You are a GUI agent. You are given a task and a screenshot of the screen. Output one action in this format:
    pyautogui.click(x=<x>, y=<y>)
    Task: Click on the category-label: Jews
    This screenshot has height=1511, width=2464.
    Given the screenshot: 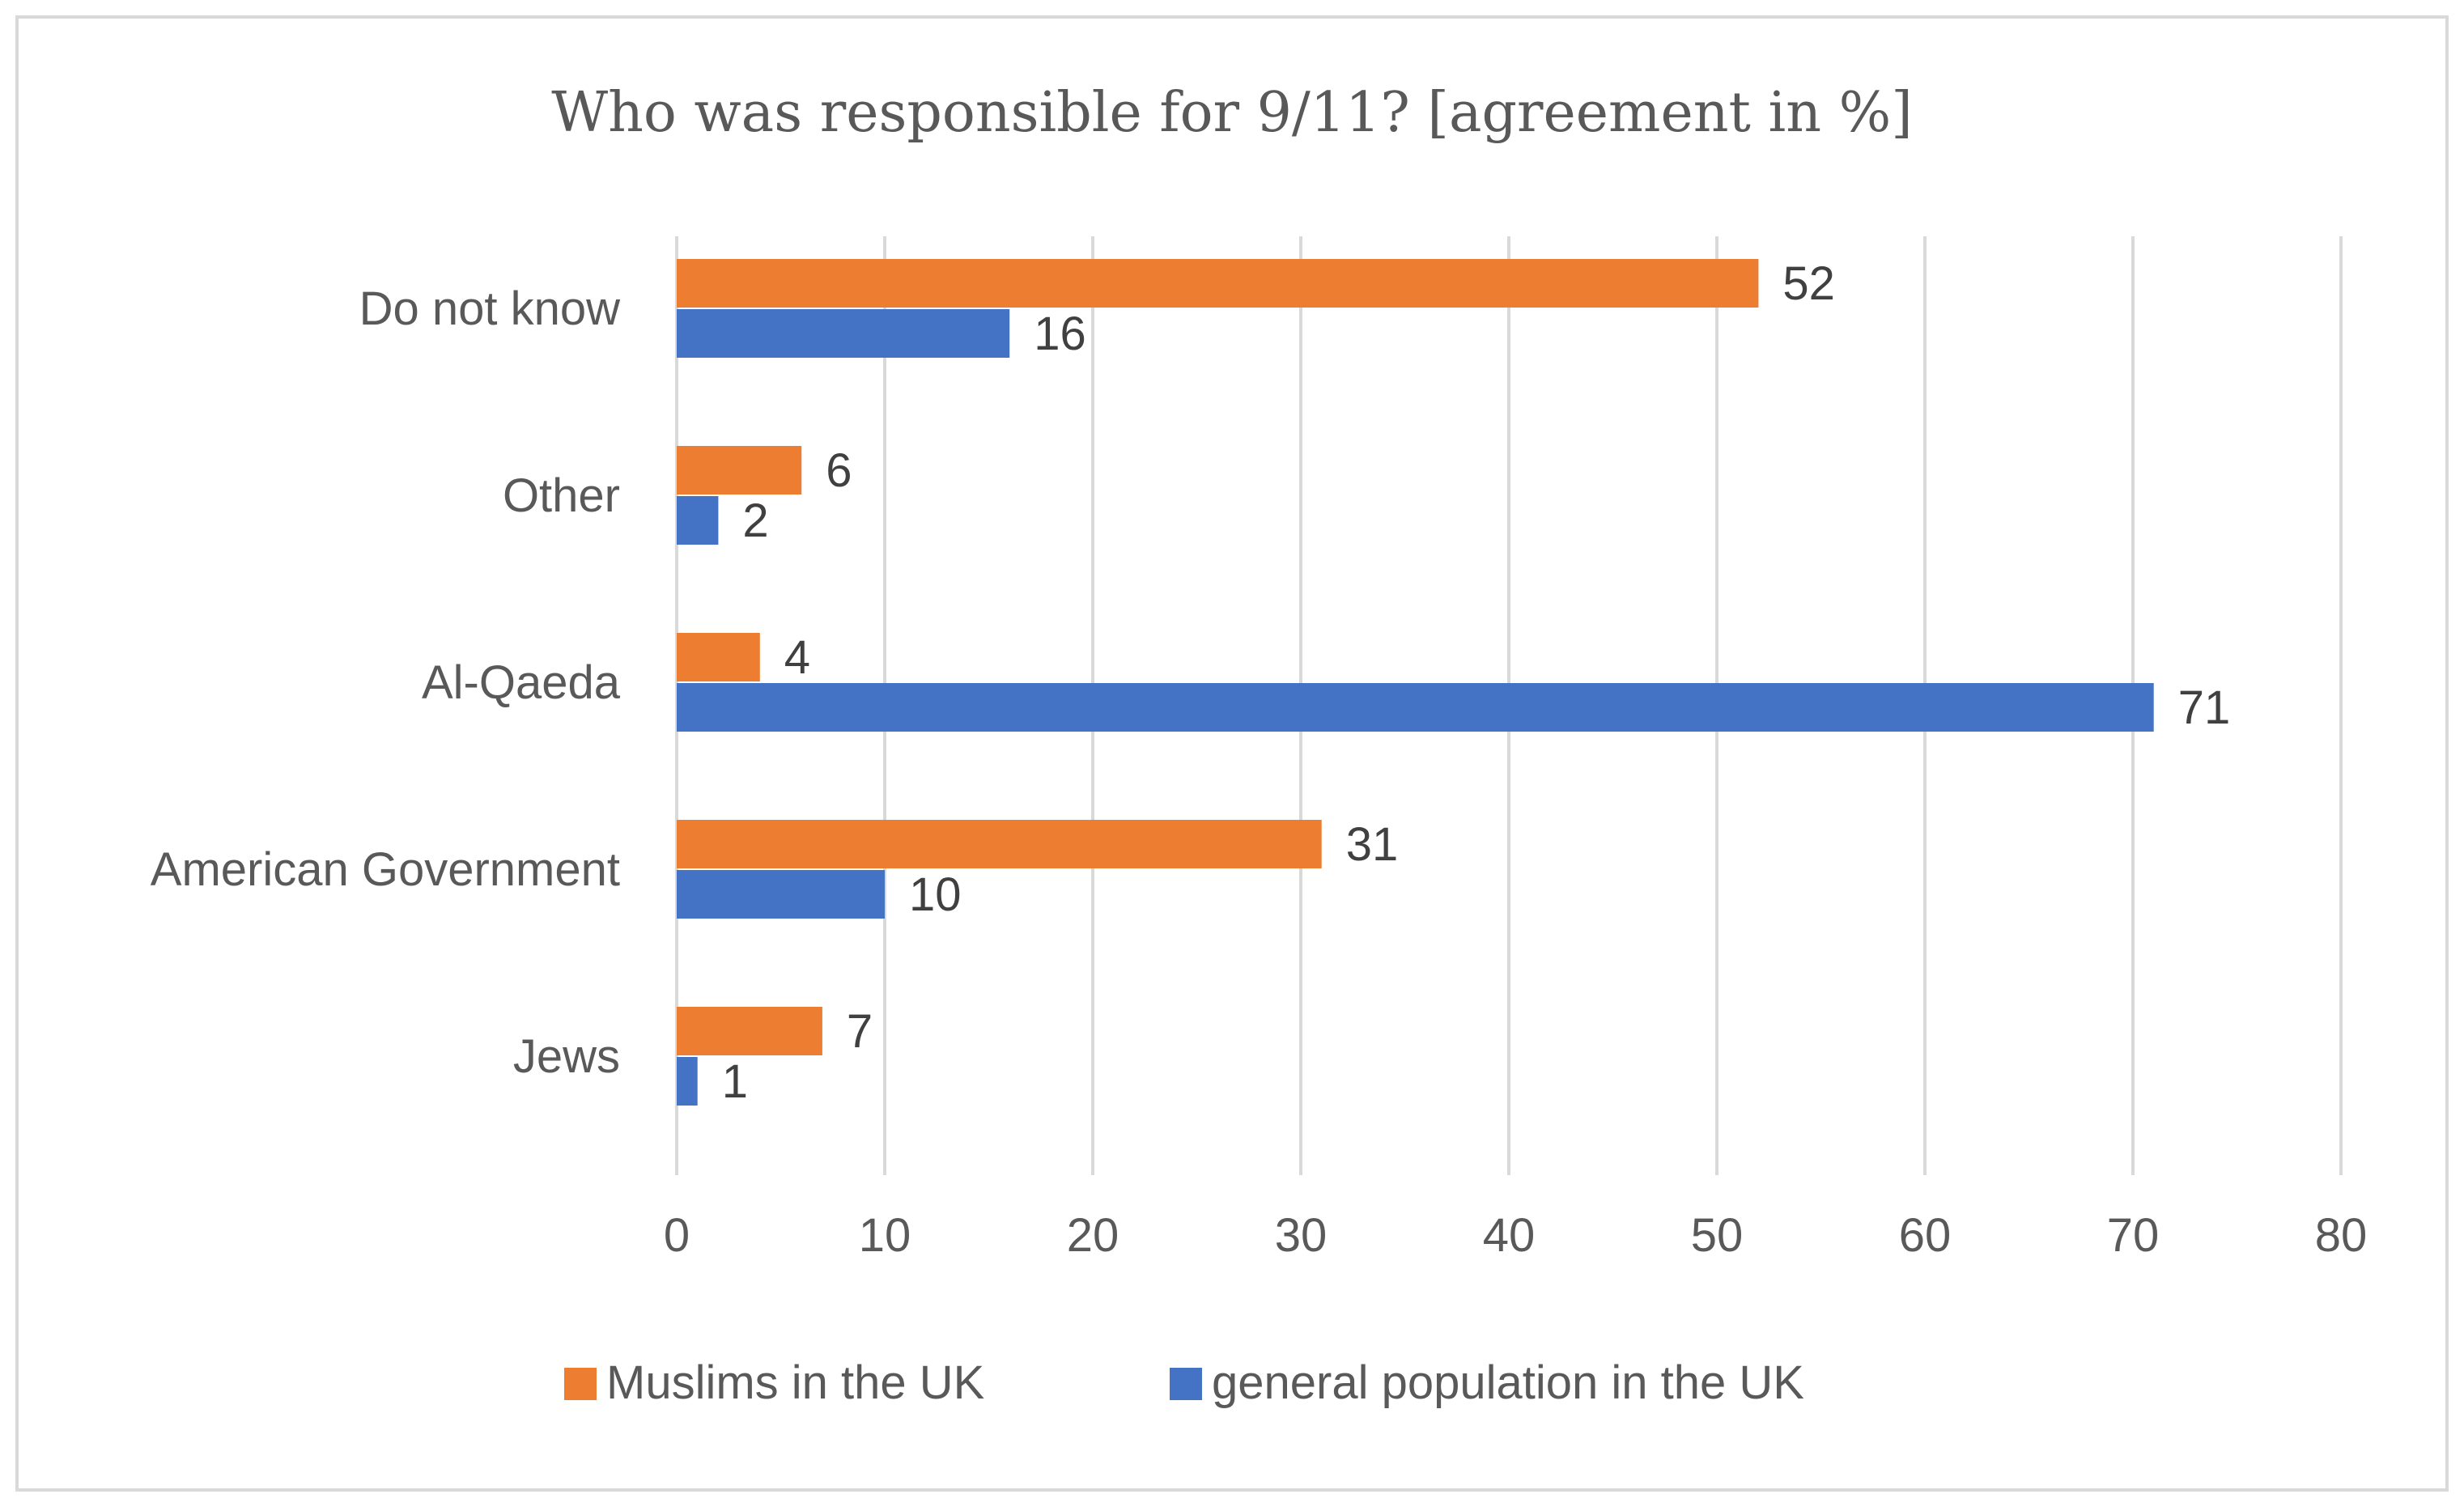 What is the action you would take?
    pyautogui.click(x=567, y=1056)
    